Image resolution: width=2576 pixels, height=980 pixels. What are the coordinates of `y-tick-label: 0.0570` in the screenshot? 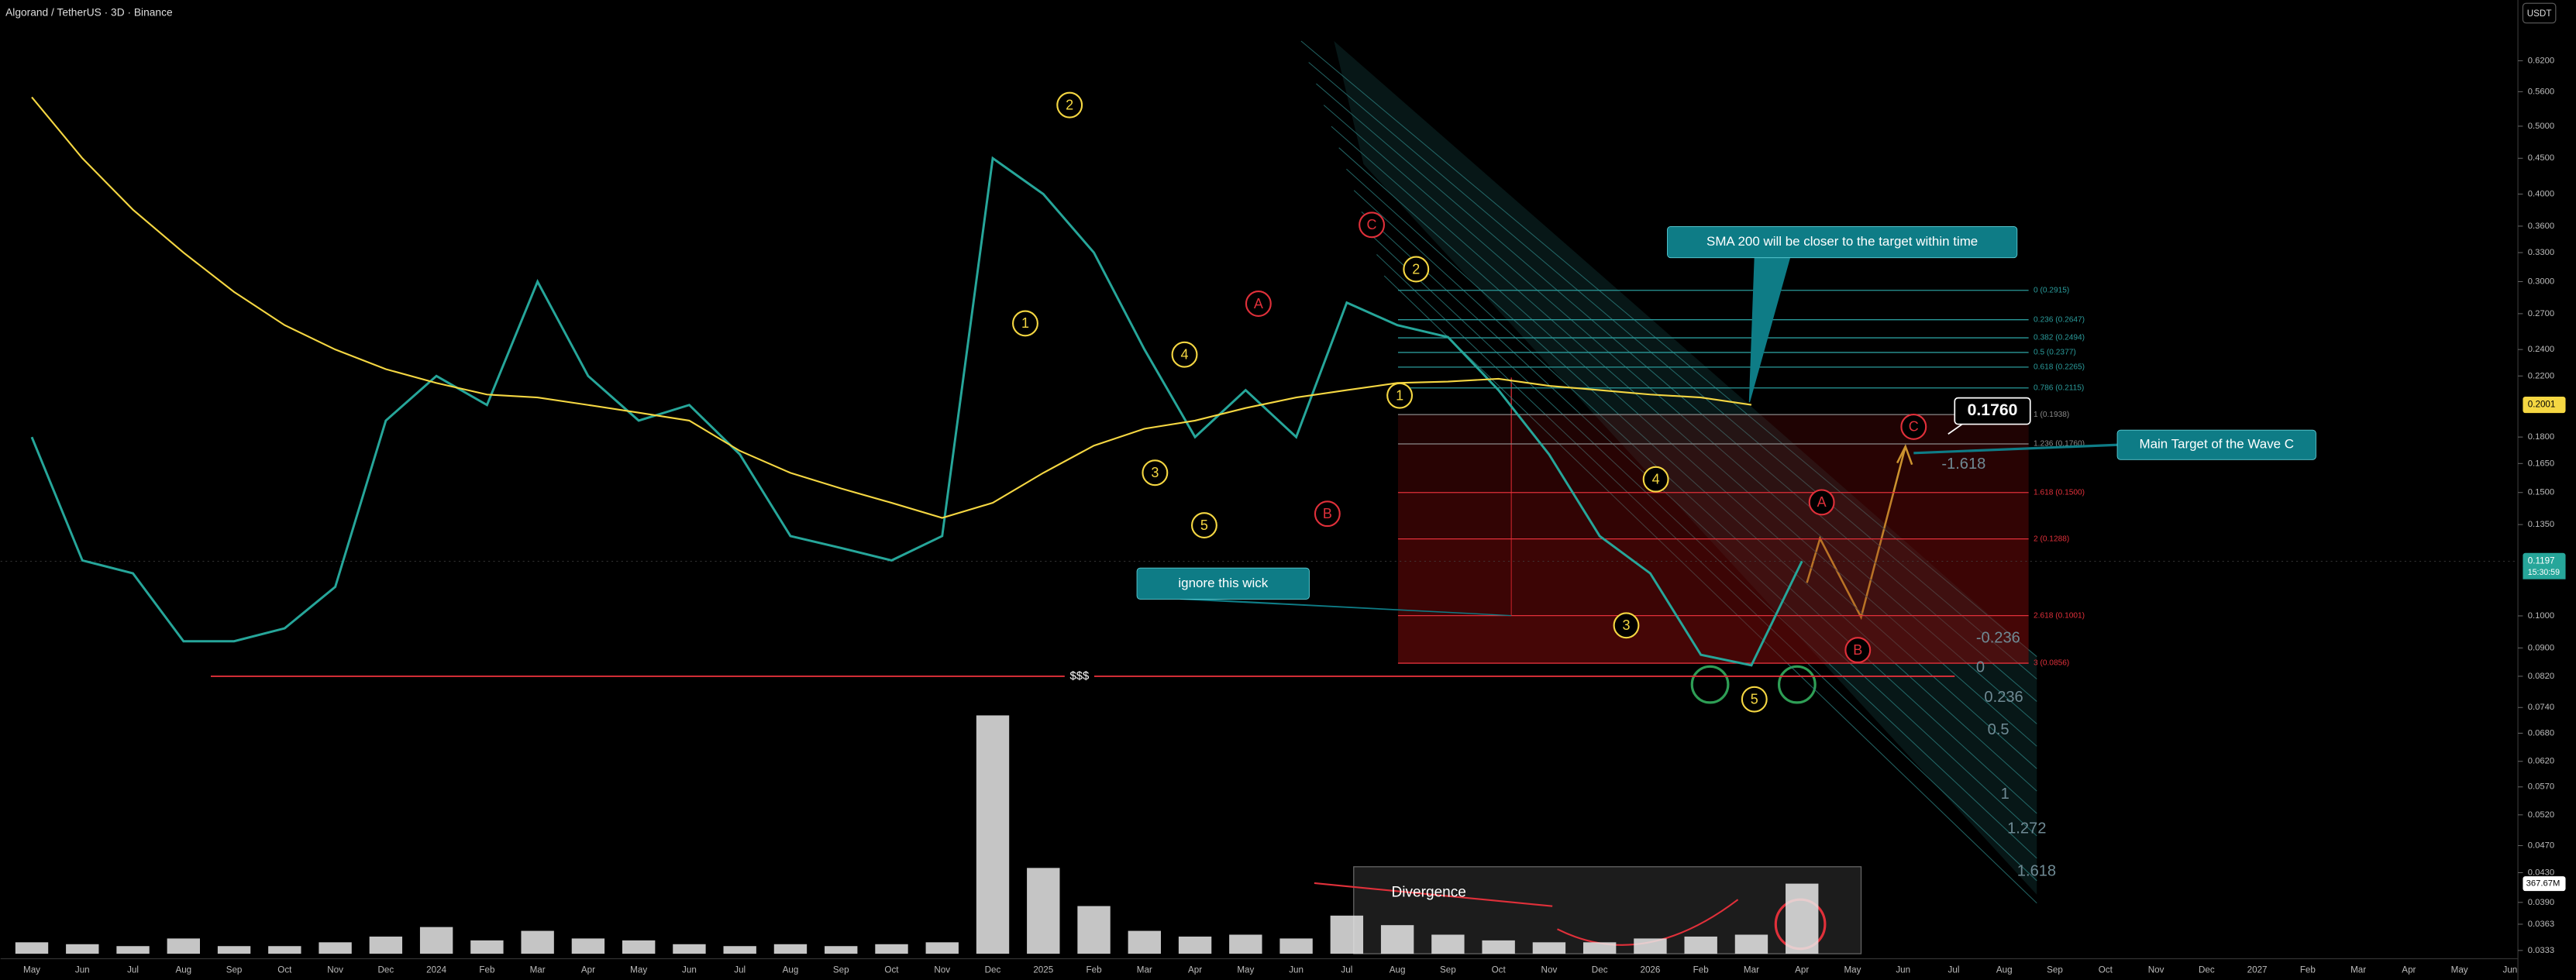 It's located at (2541, 787).